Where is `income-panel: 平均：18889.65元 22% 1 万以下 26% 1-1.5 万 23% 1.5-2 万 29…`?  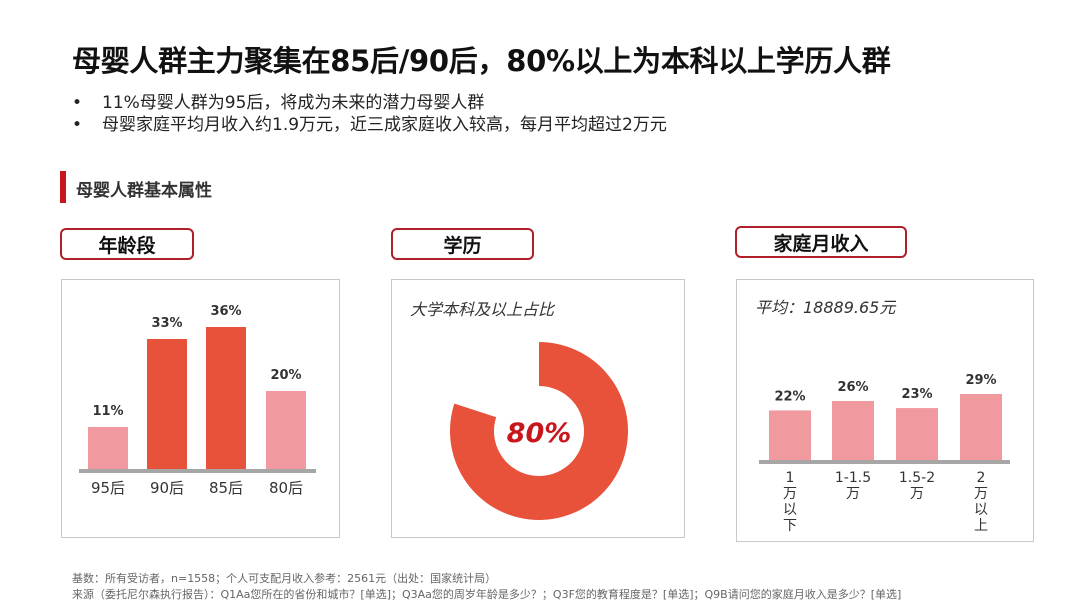
income-panel: 平均：18889.65元 22% 1 万以下 26% 1-1.5 万 23% 1.5-2 万 29… is located at coordinates (885, 410).